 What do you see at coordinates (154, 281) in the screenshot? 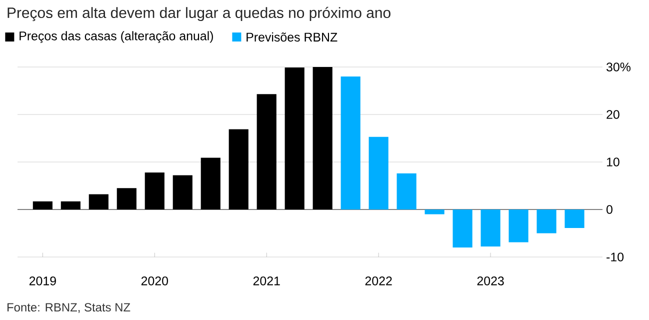
I see `x-tick-label: 2020` at bounding box center [154, 281].